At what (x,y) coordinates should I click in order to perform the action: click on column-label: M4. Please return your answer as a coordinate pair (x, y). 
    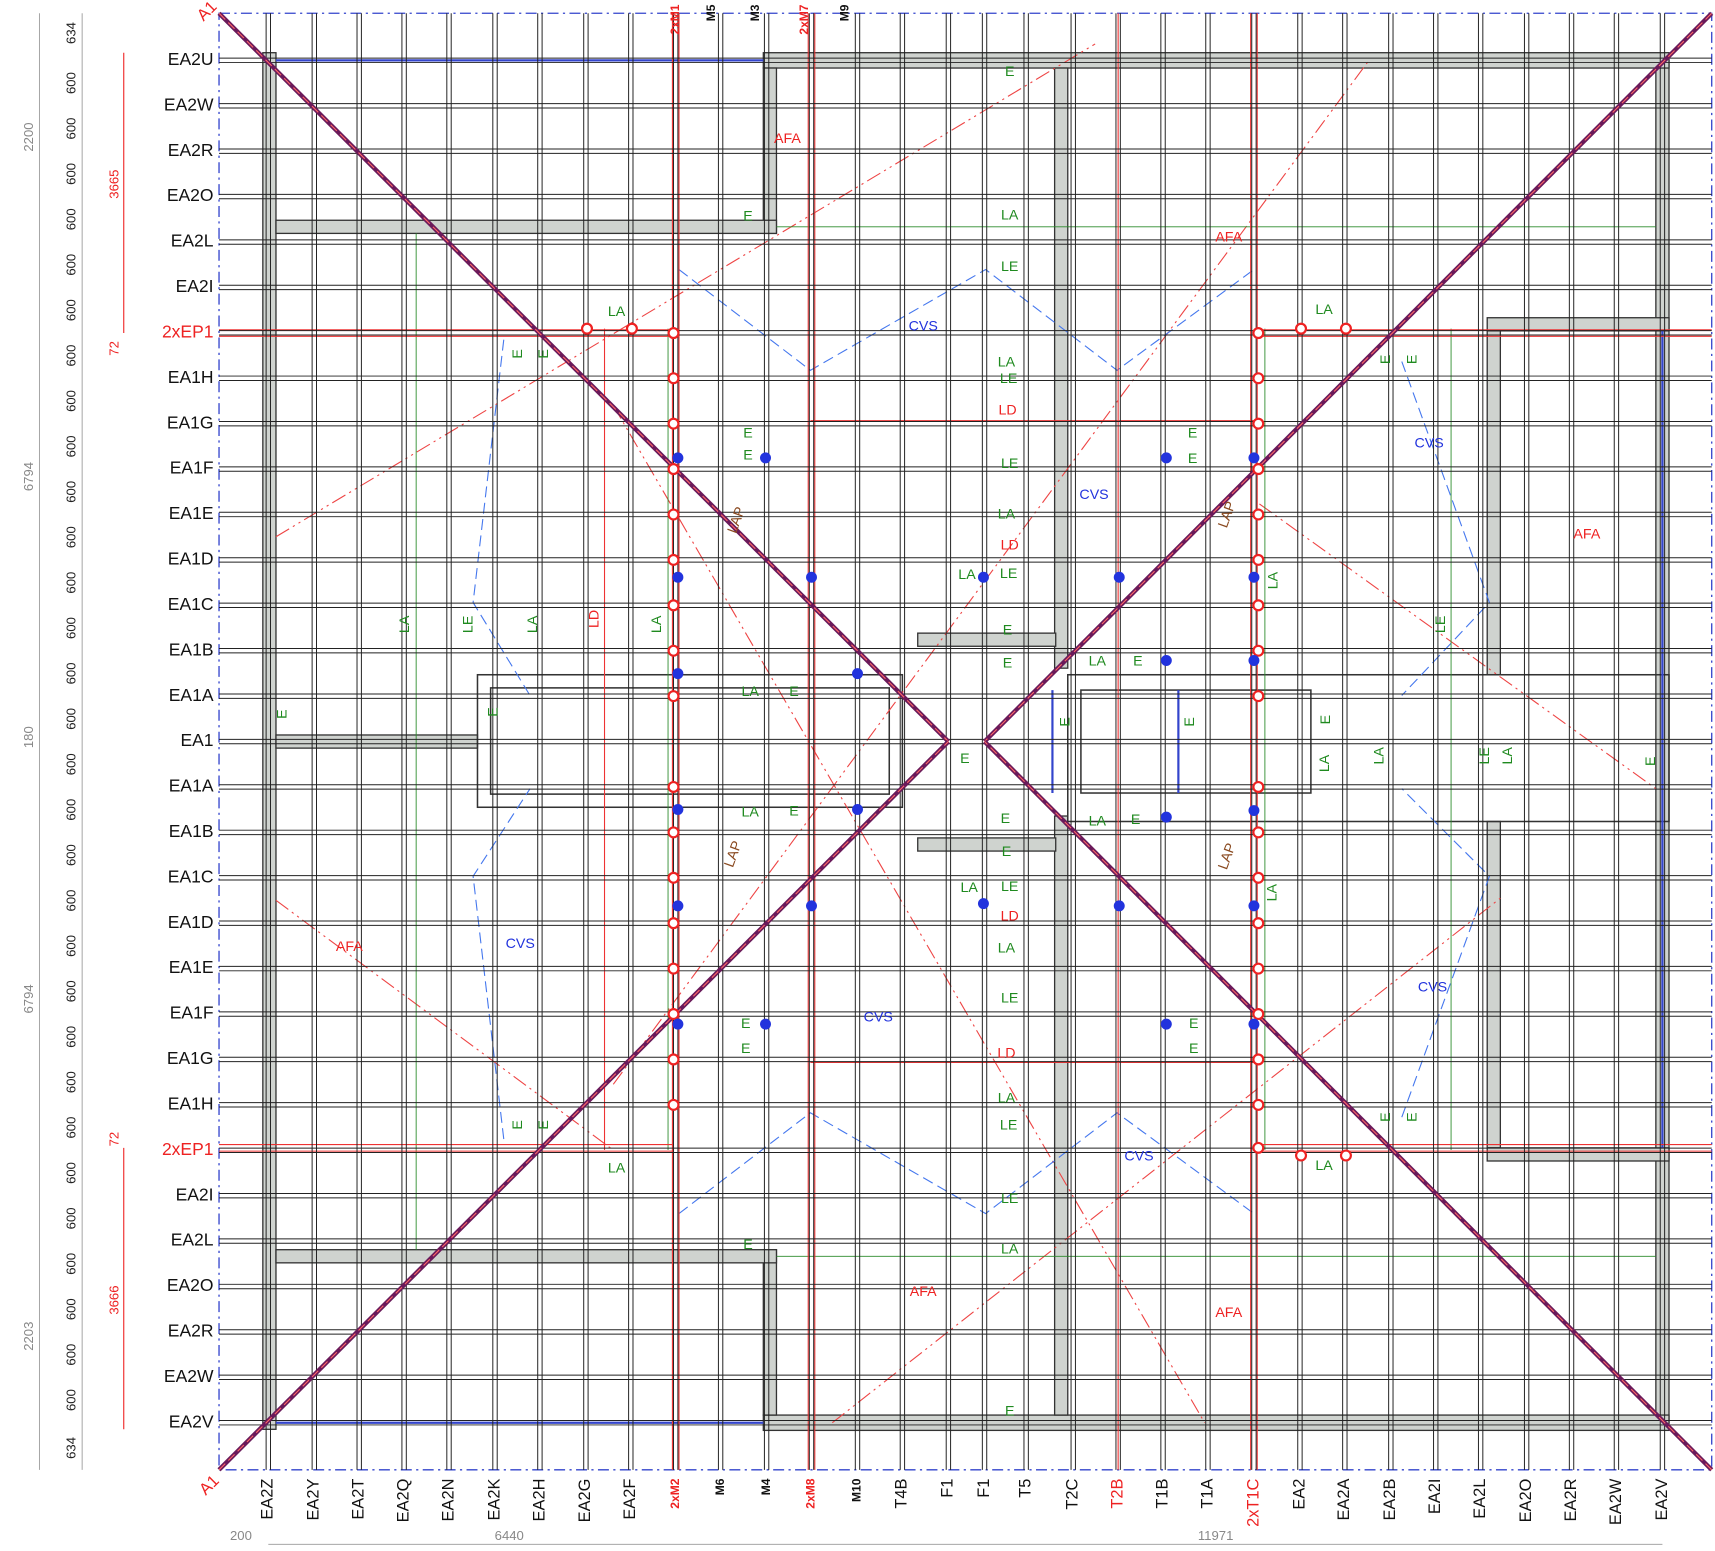
    Looking at the image, I should click on (766, 1486).